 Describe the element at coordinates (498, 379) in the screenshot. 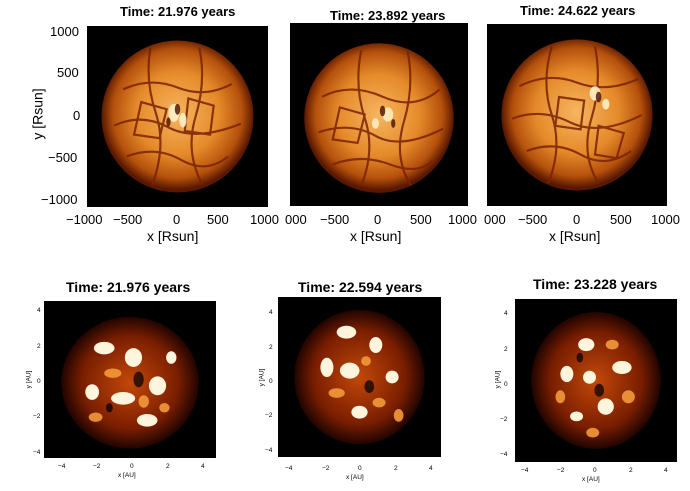

I see `bottom3-y-axis-label: y [AU]` at that location.